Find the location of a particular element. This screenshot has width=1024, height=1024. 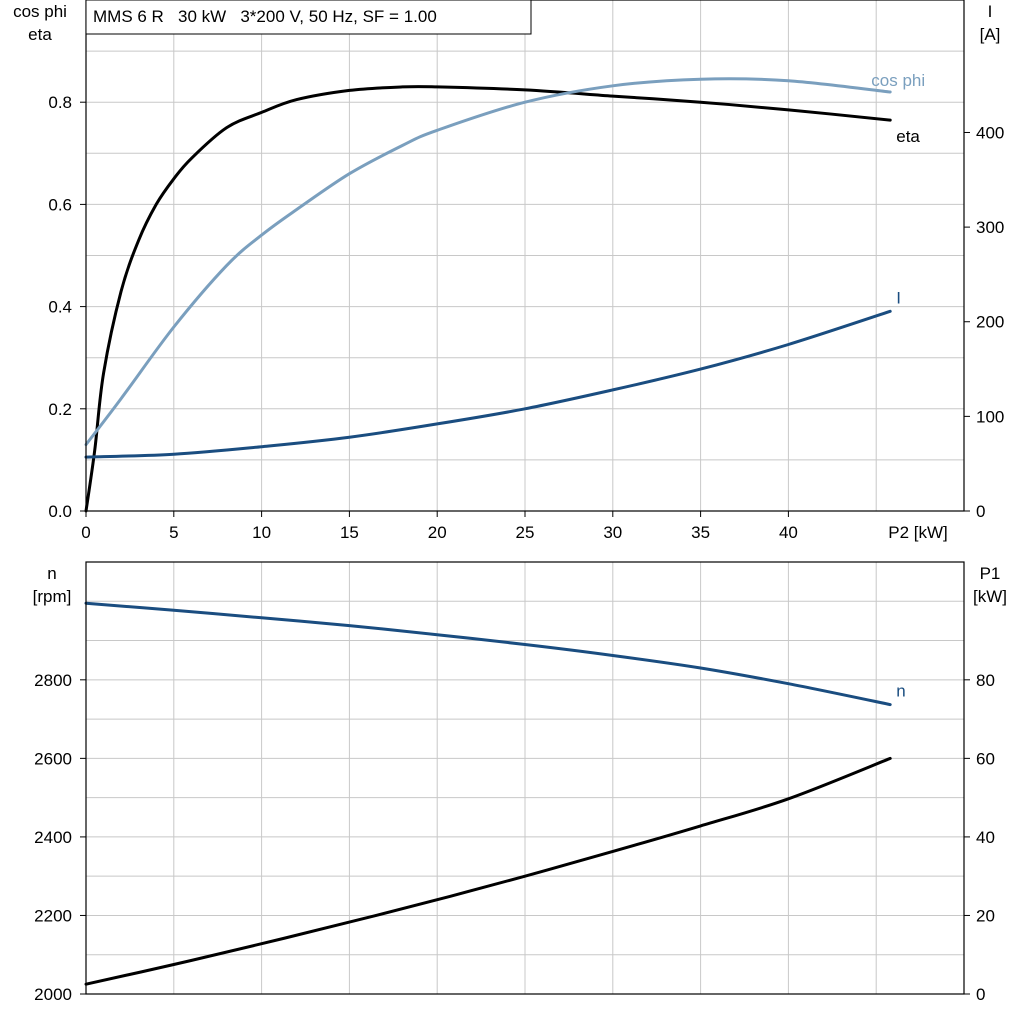

left-tick-label: 2800 is located at coordinates (53, 680).